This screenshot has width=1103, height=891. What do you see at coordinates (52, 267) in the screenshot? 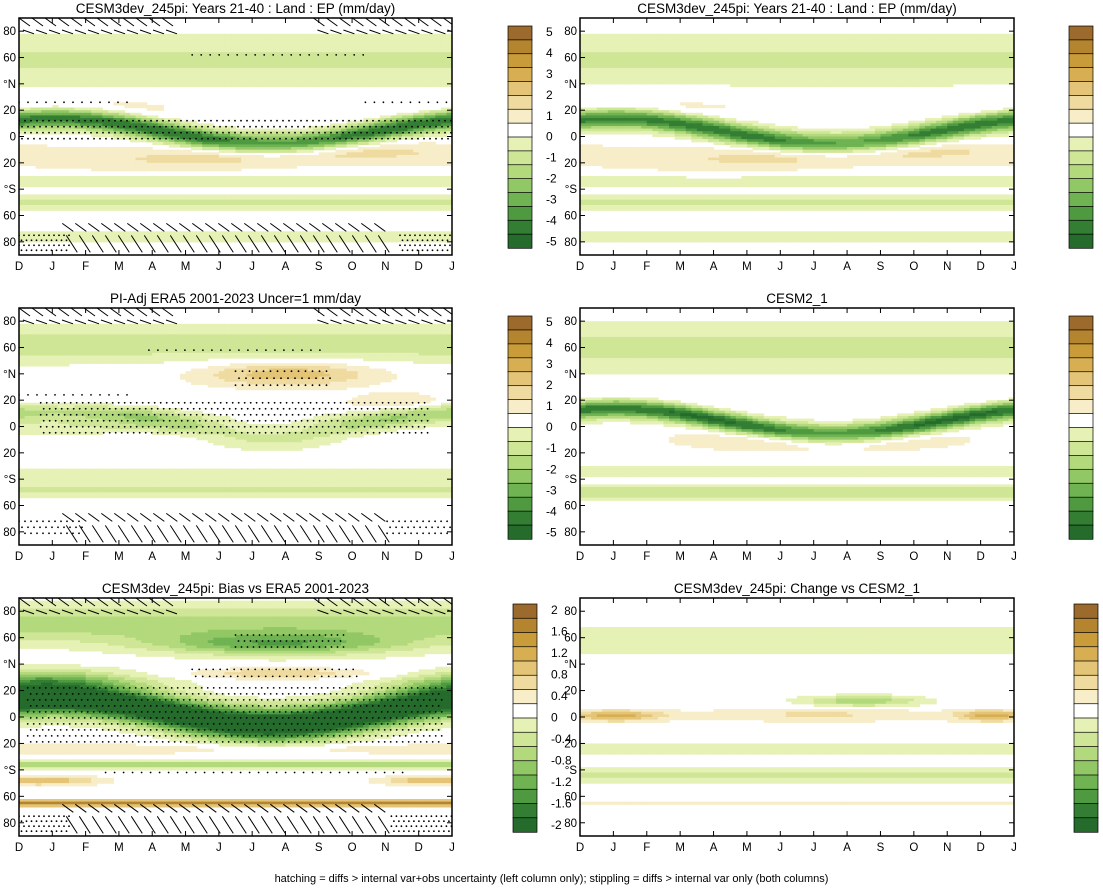
I see `x-tick-label: J` at bounding box center [52, 267].